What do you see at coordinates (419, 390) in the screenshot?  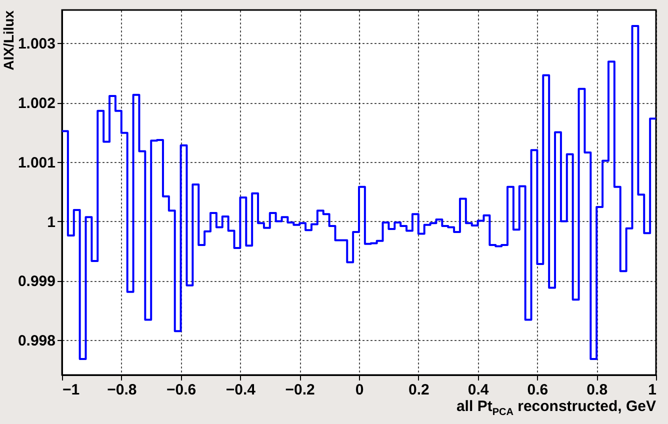 I see `x-tick-label: 0.2` at bounding box center [419, 390].